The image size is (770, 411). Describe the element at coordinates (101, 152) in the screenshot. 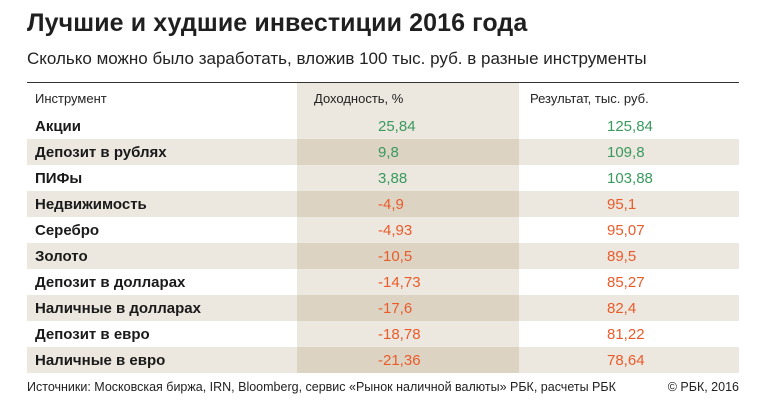

I see `instrument-name: Депозит в рублях` at that location.